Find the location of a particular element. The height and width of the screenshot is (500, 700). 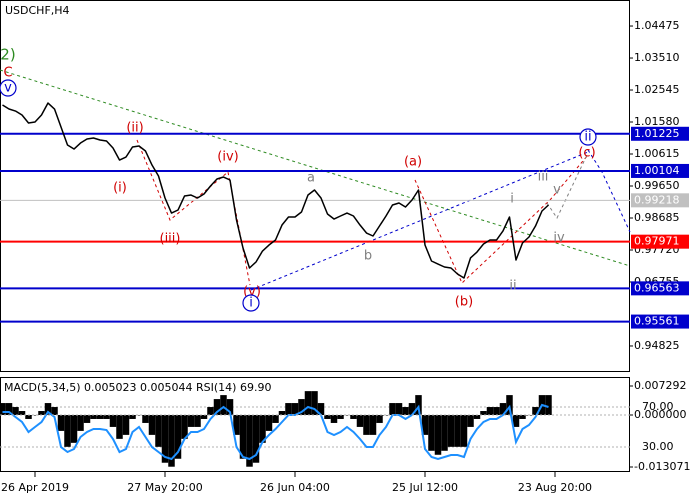

x-tick-label: 27 May 20:00 is located at coordinates (164, 487).